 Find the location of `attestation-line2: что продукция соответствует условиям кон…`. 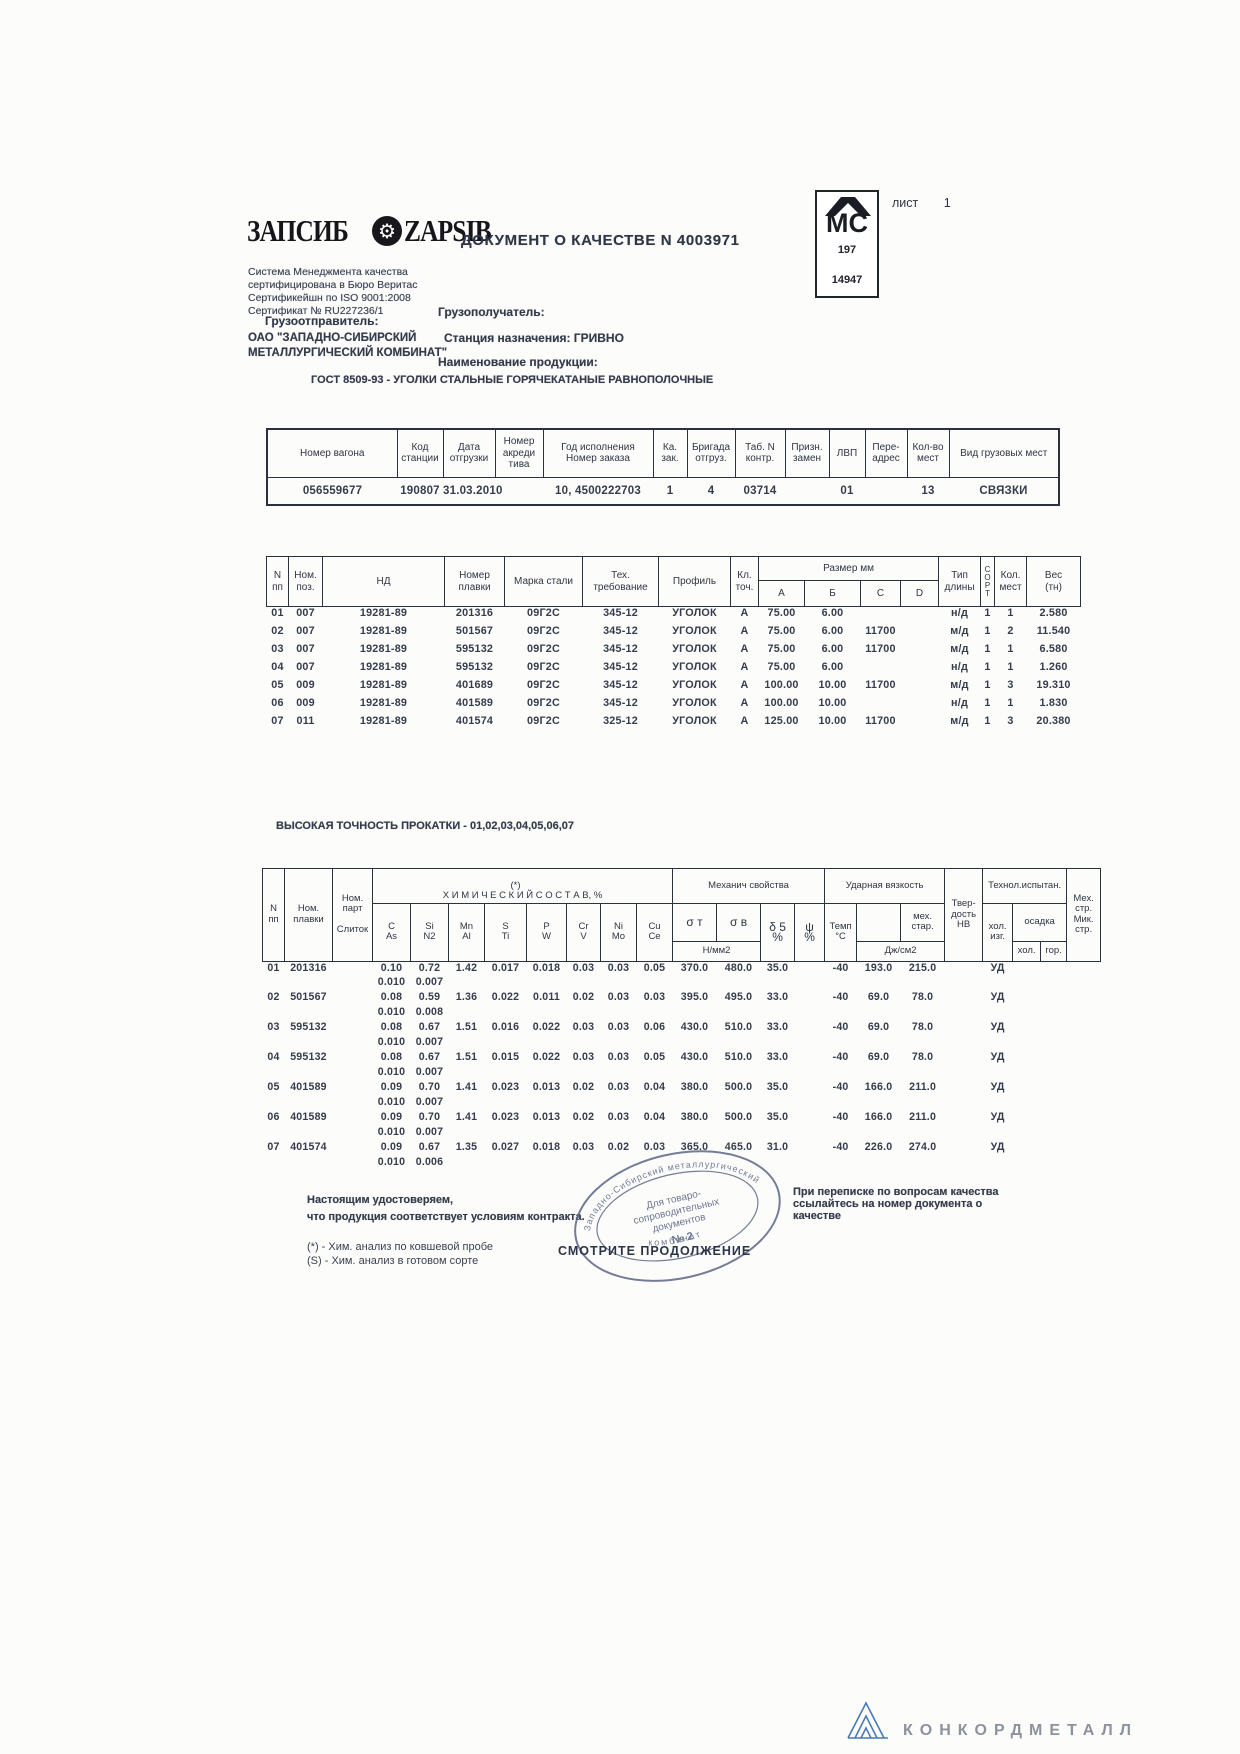

attestation-line2: что продукция соответствует условиям кон… is located at coordinates (446, 1217).